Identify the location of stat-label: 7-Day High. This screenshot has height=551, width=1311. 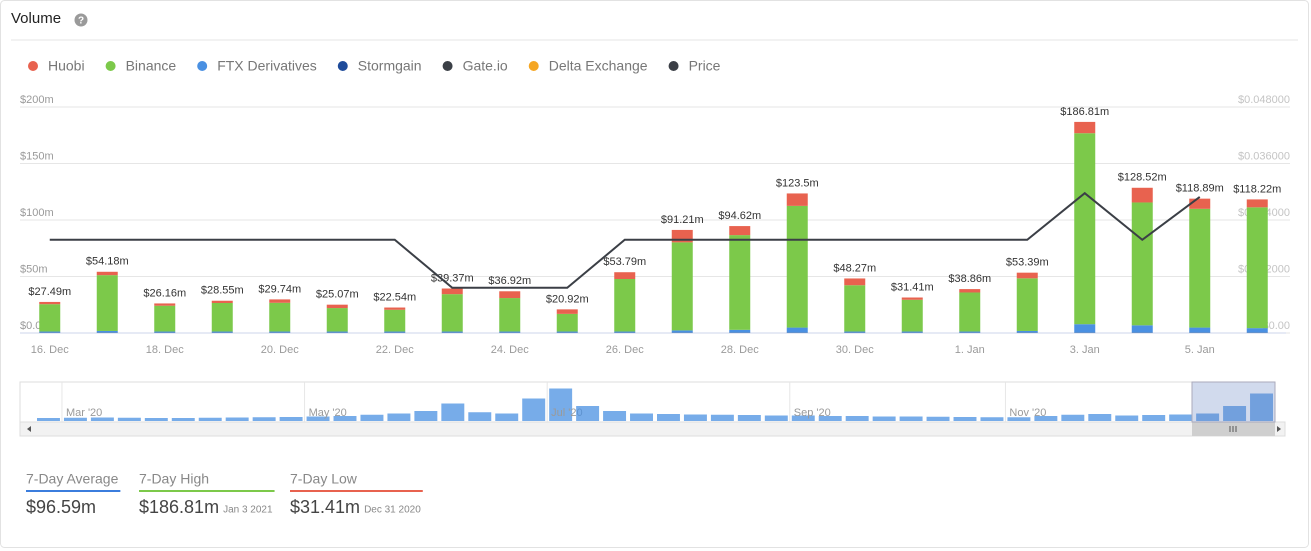
(174, 479).